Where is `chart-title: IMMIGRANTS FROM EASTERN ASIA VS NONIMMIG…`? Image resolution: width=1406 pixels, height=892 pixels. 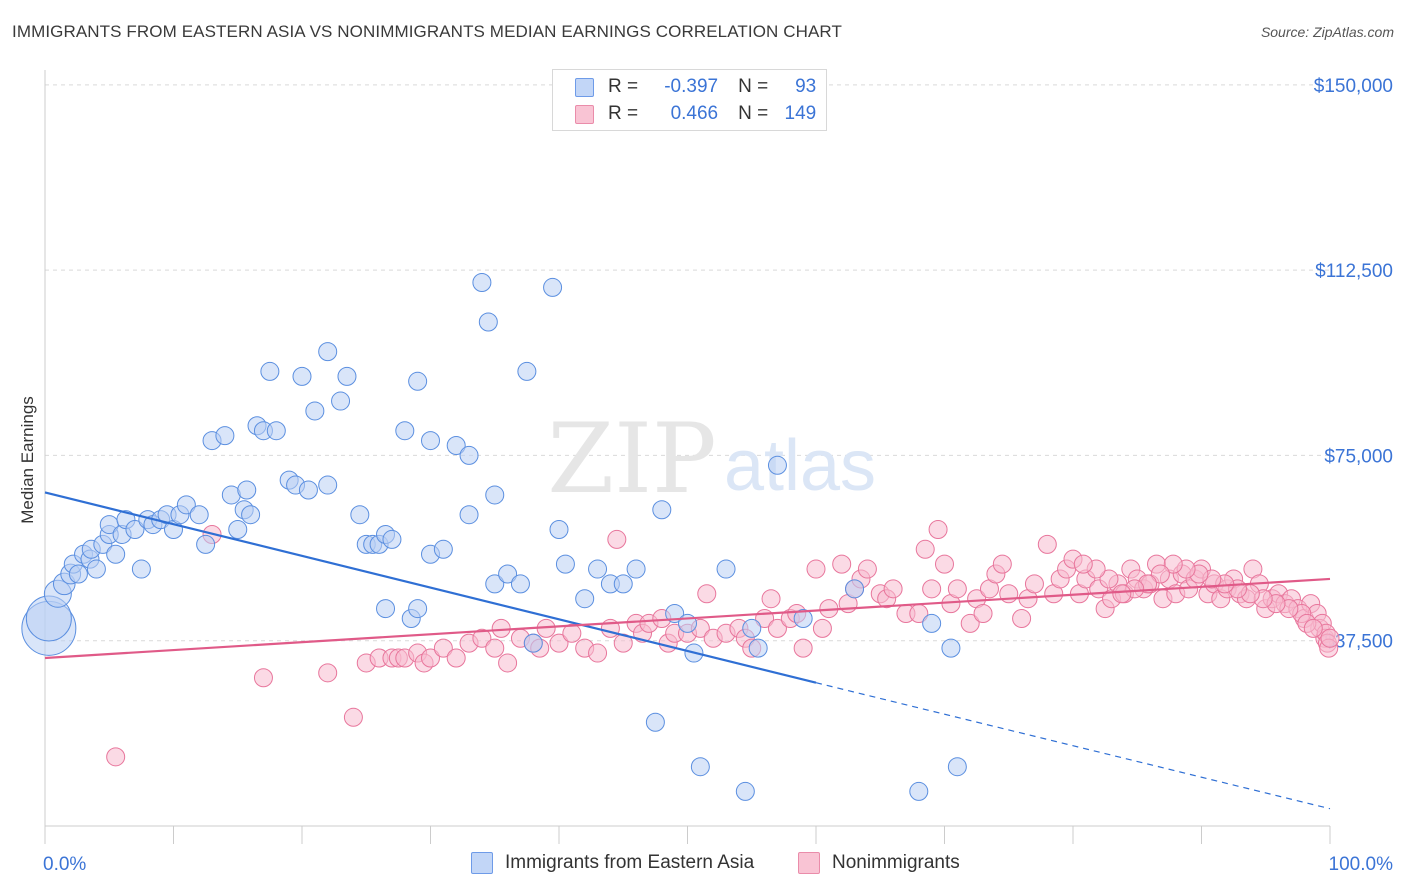
chart-title: IMMIGRANTS FROM EASTERN ASIA VS NONIMMIG… is located at coordinates (427, 31).